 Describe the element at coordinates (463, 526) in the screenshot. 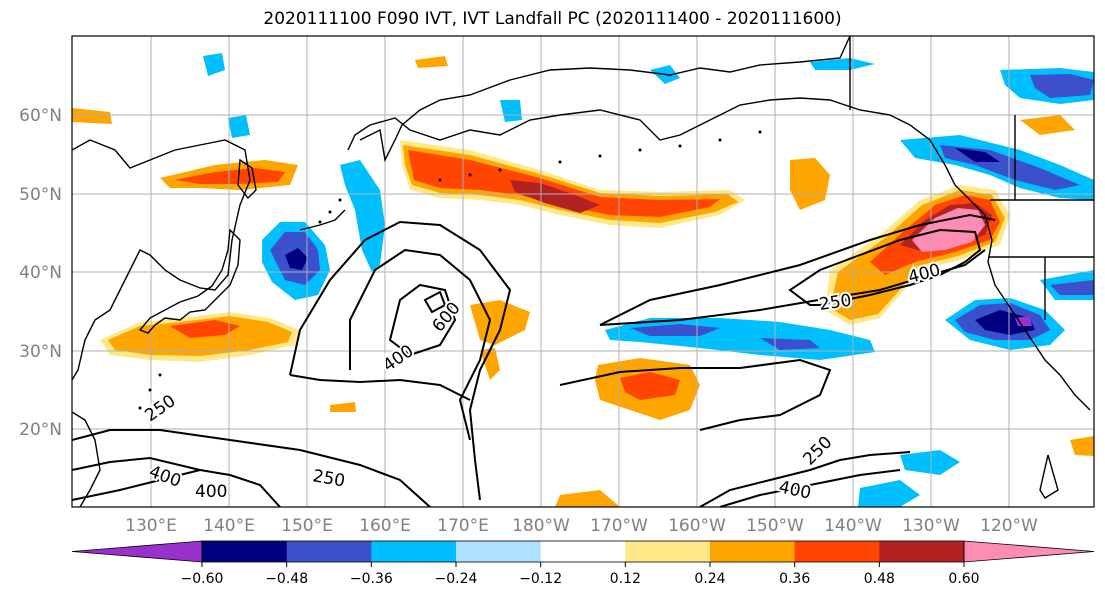

I see `lon-label: 170°E` at that location.